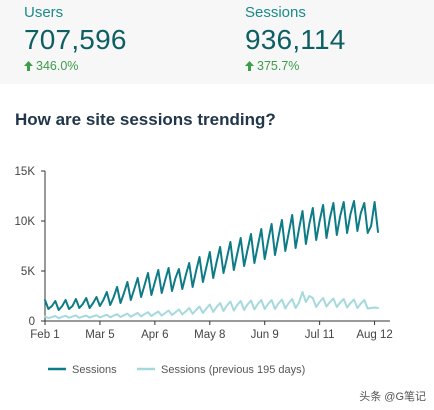 This screenshot has width=434, height=410. What do you see at coordinates (44, 335) in the screenshot?
I see `x-tick-label: Feb 1` at bounding box center [44, 335].